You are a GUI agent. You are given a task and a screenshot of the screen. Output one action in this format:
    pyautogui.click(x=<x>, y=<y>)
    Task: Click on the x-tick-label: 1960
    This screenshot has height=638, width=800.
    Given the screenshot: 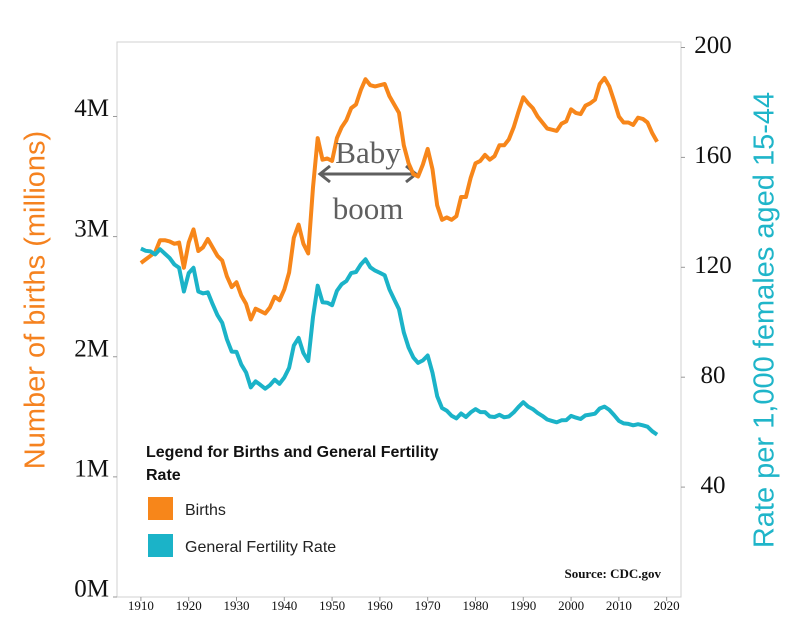 What is the action you would take?
    pyautogui.click(x=380, y=605)
    